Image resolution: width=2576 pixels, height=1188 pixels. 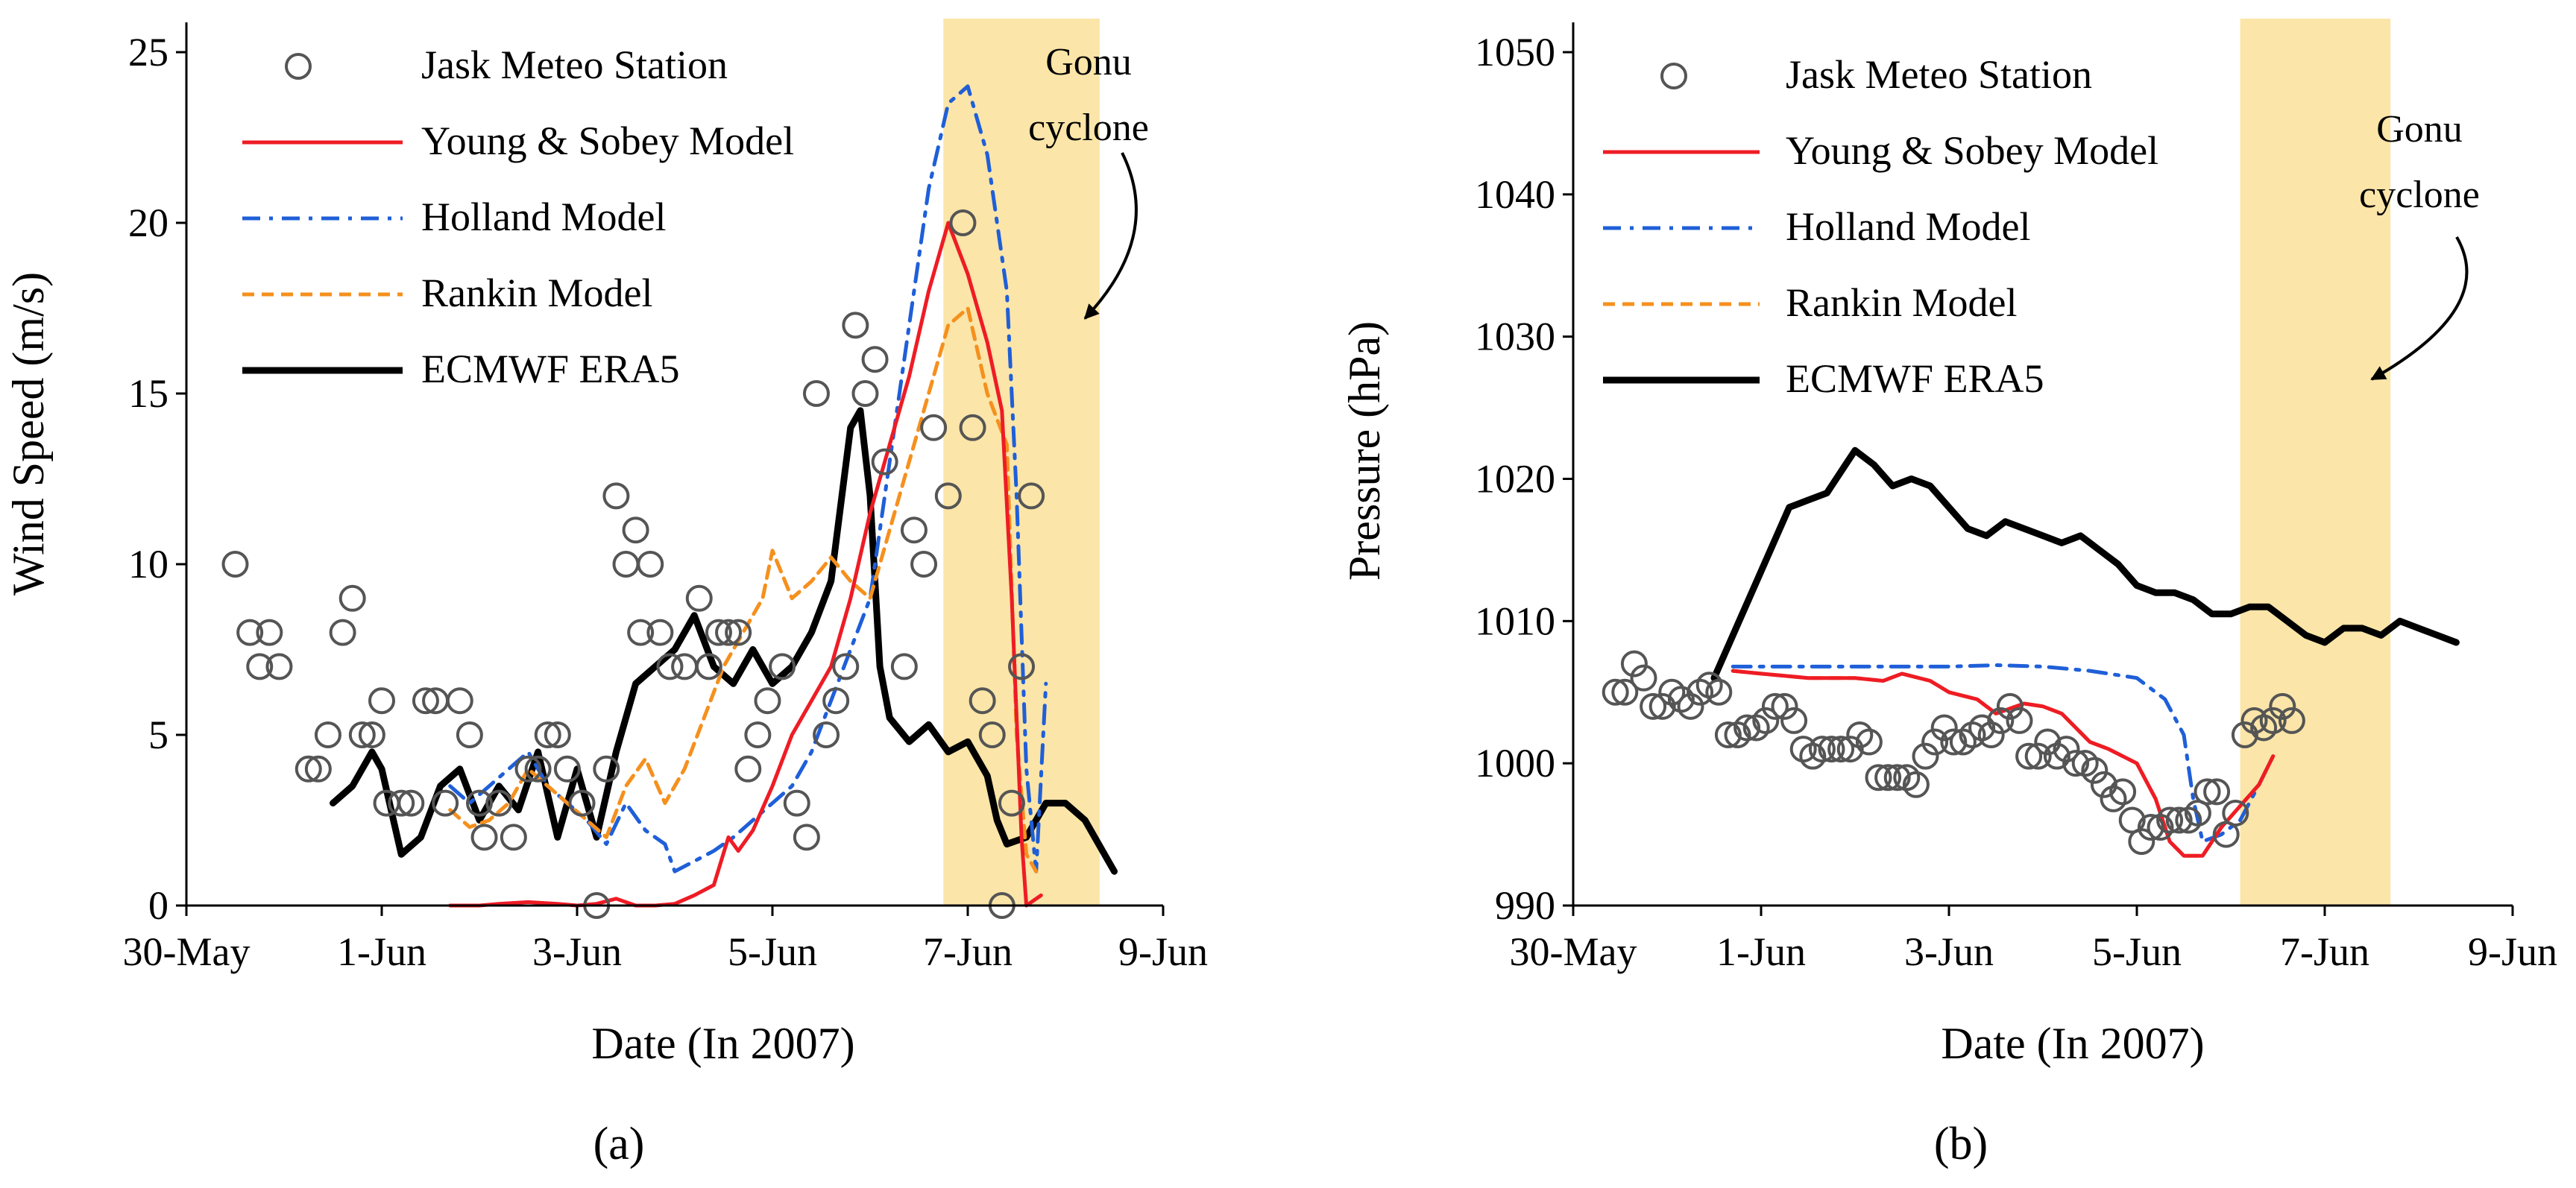 I want to click on annotation-text: cyclone, so click(x=2419, y=195).